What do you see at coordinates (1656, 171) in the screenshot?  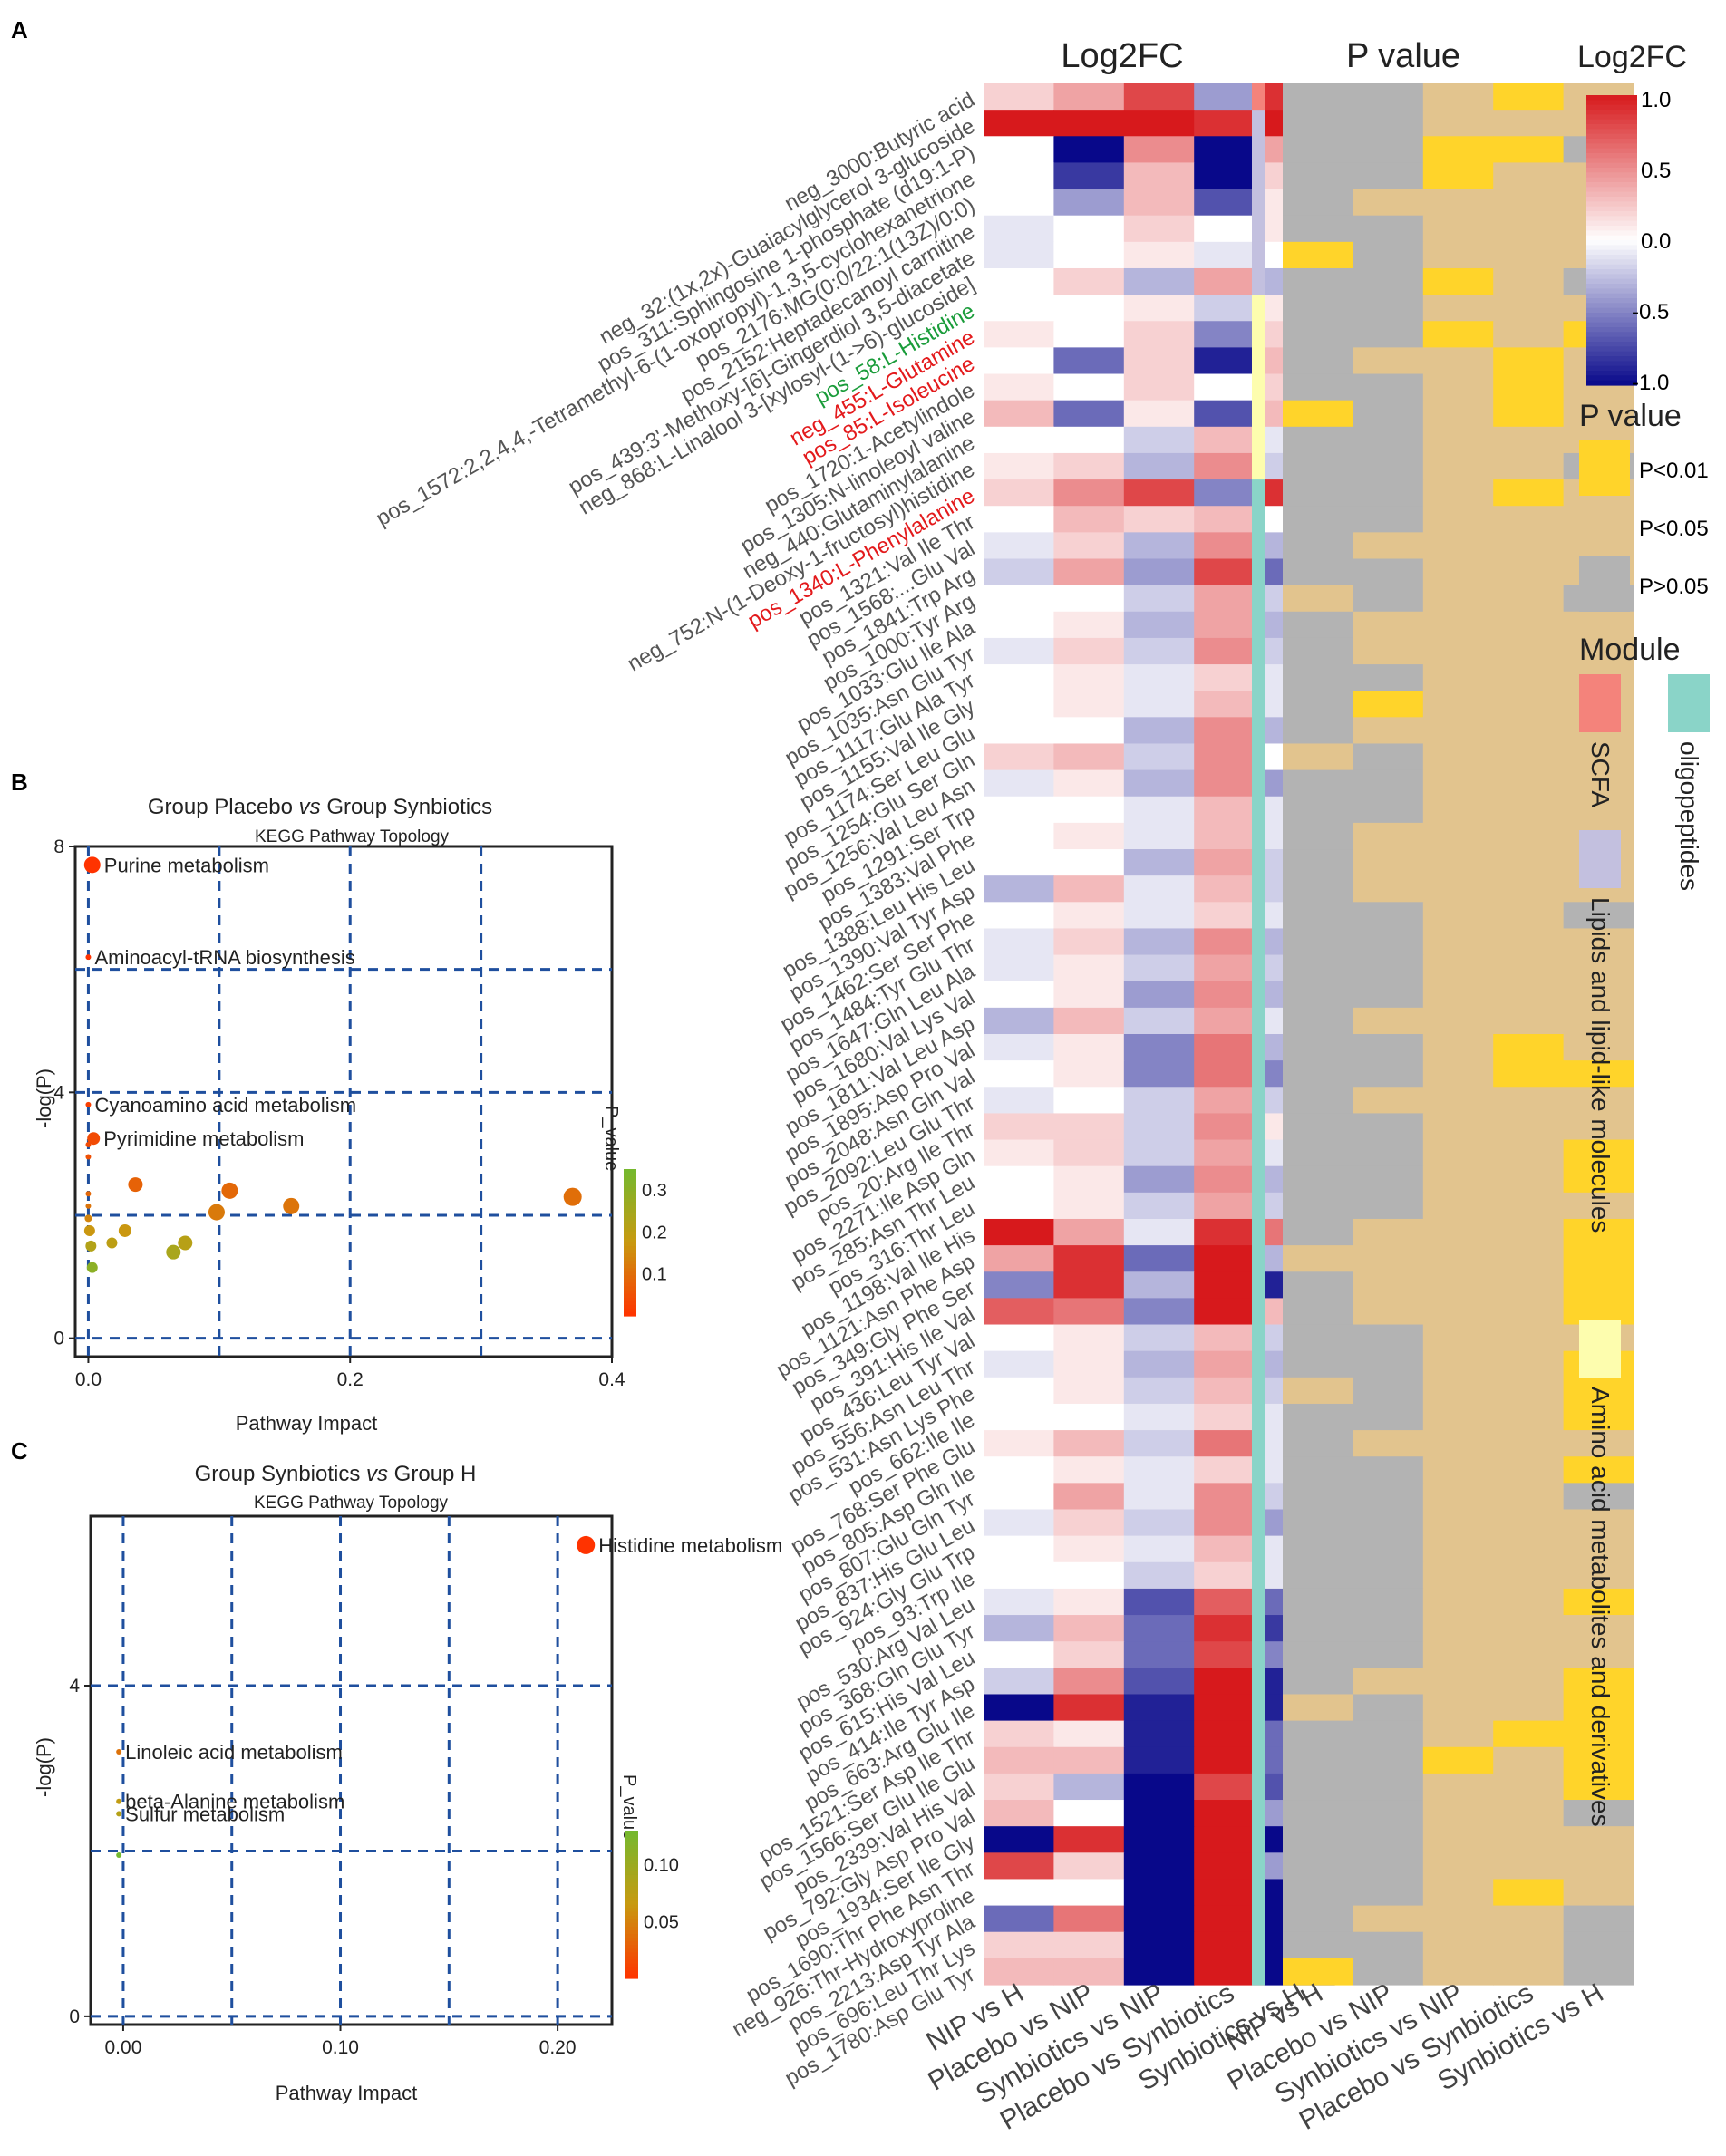 I see `legend-fc-tick-2: 0.5` at bounding box center [1656, 171].